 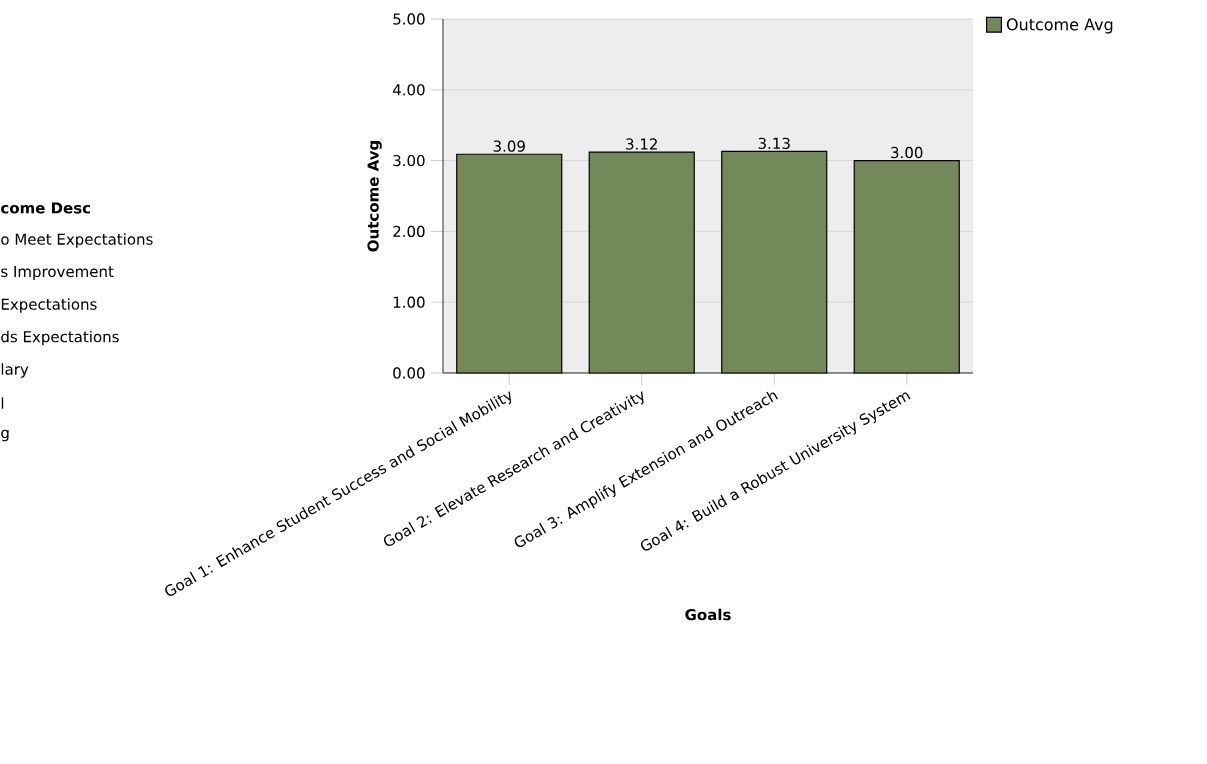 What do you see at coordinates (907, 152) in the screenshot?
I see `data-label: 3.00` at bounding box center [907, 152].